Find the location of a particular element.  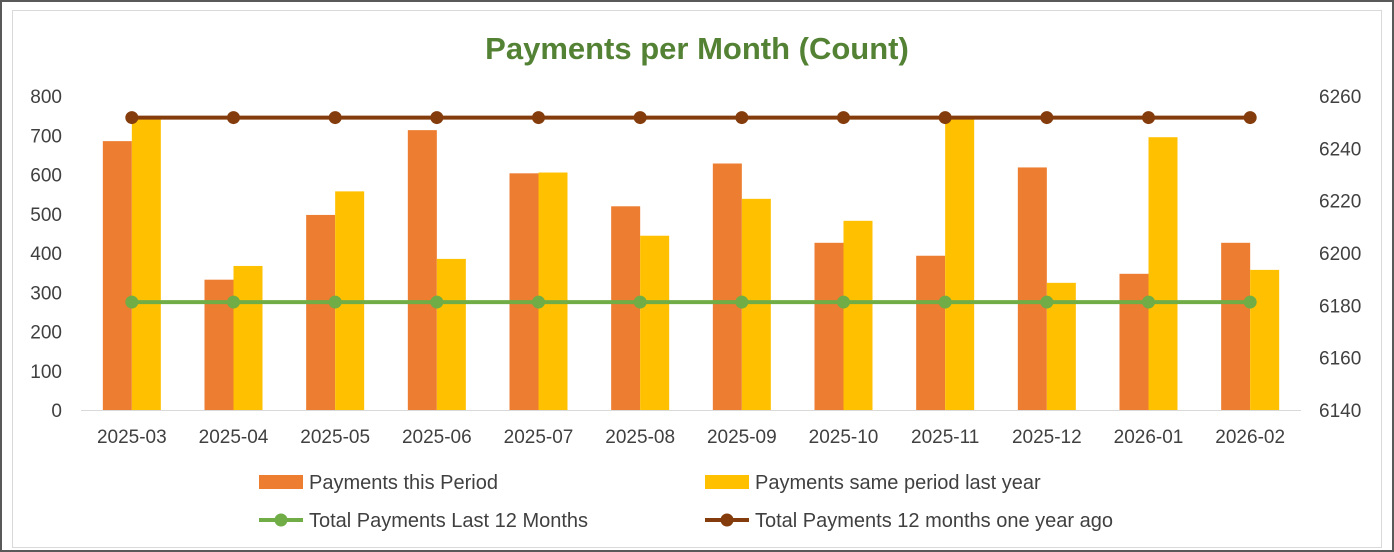

x-tick-label: 2026-01 is located at coordinates (1149, 437).